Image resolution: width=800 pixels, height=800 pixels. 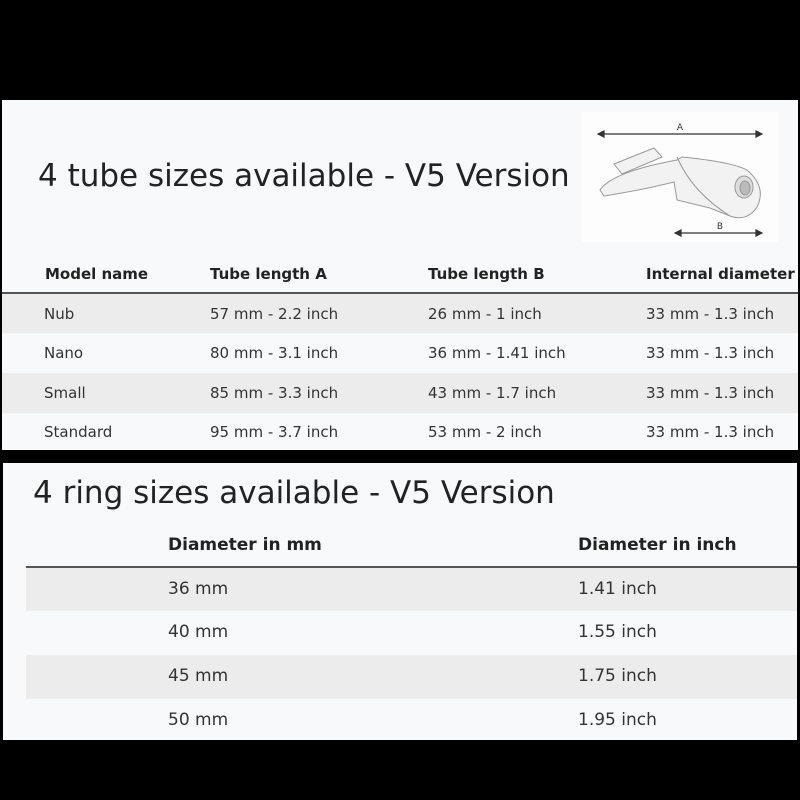 I want to click on table-row: 45 mm 1.75 inch, so click(x=411, y=677).